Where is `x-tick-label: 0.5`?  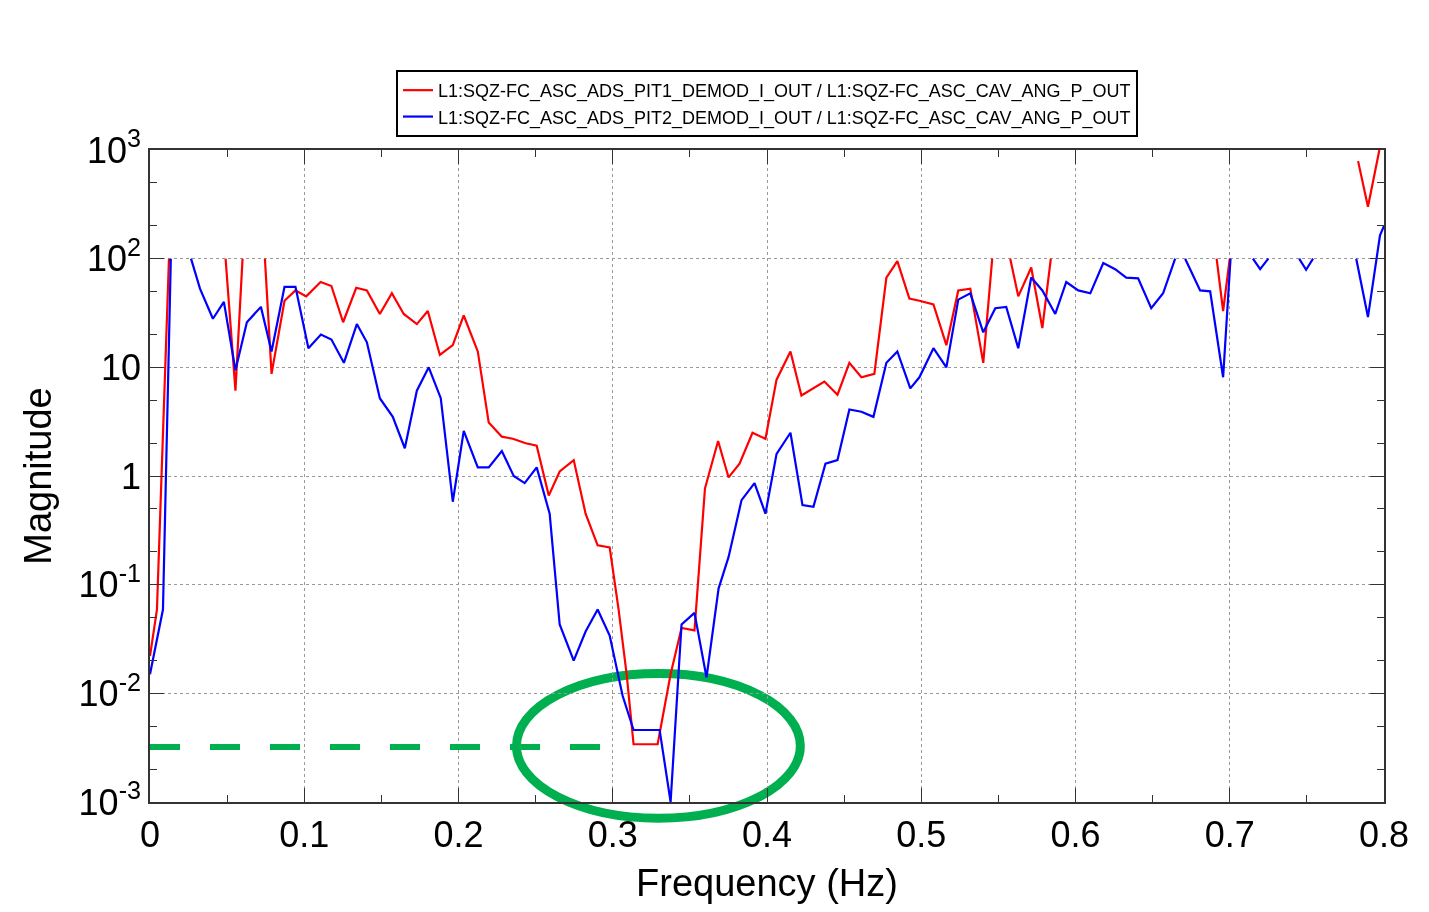
x-tick-label: 0.5 is located at coordinates (921, 834).